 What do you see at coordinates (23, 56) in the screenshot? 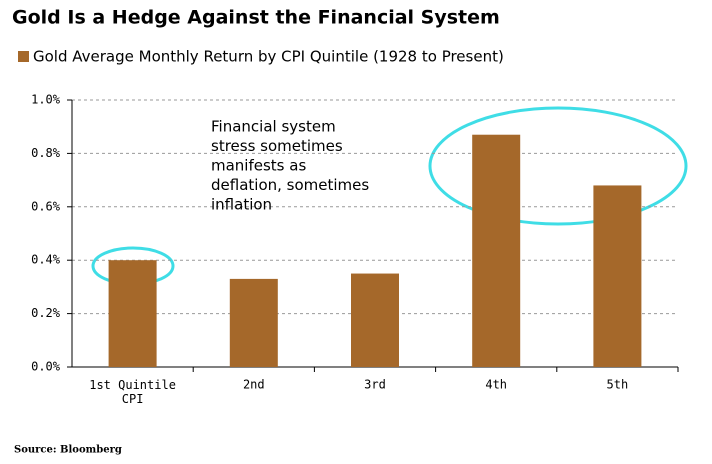
I see `legend-swatch` at bounding box center [23, 56].